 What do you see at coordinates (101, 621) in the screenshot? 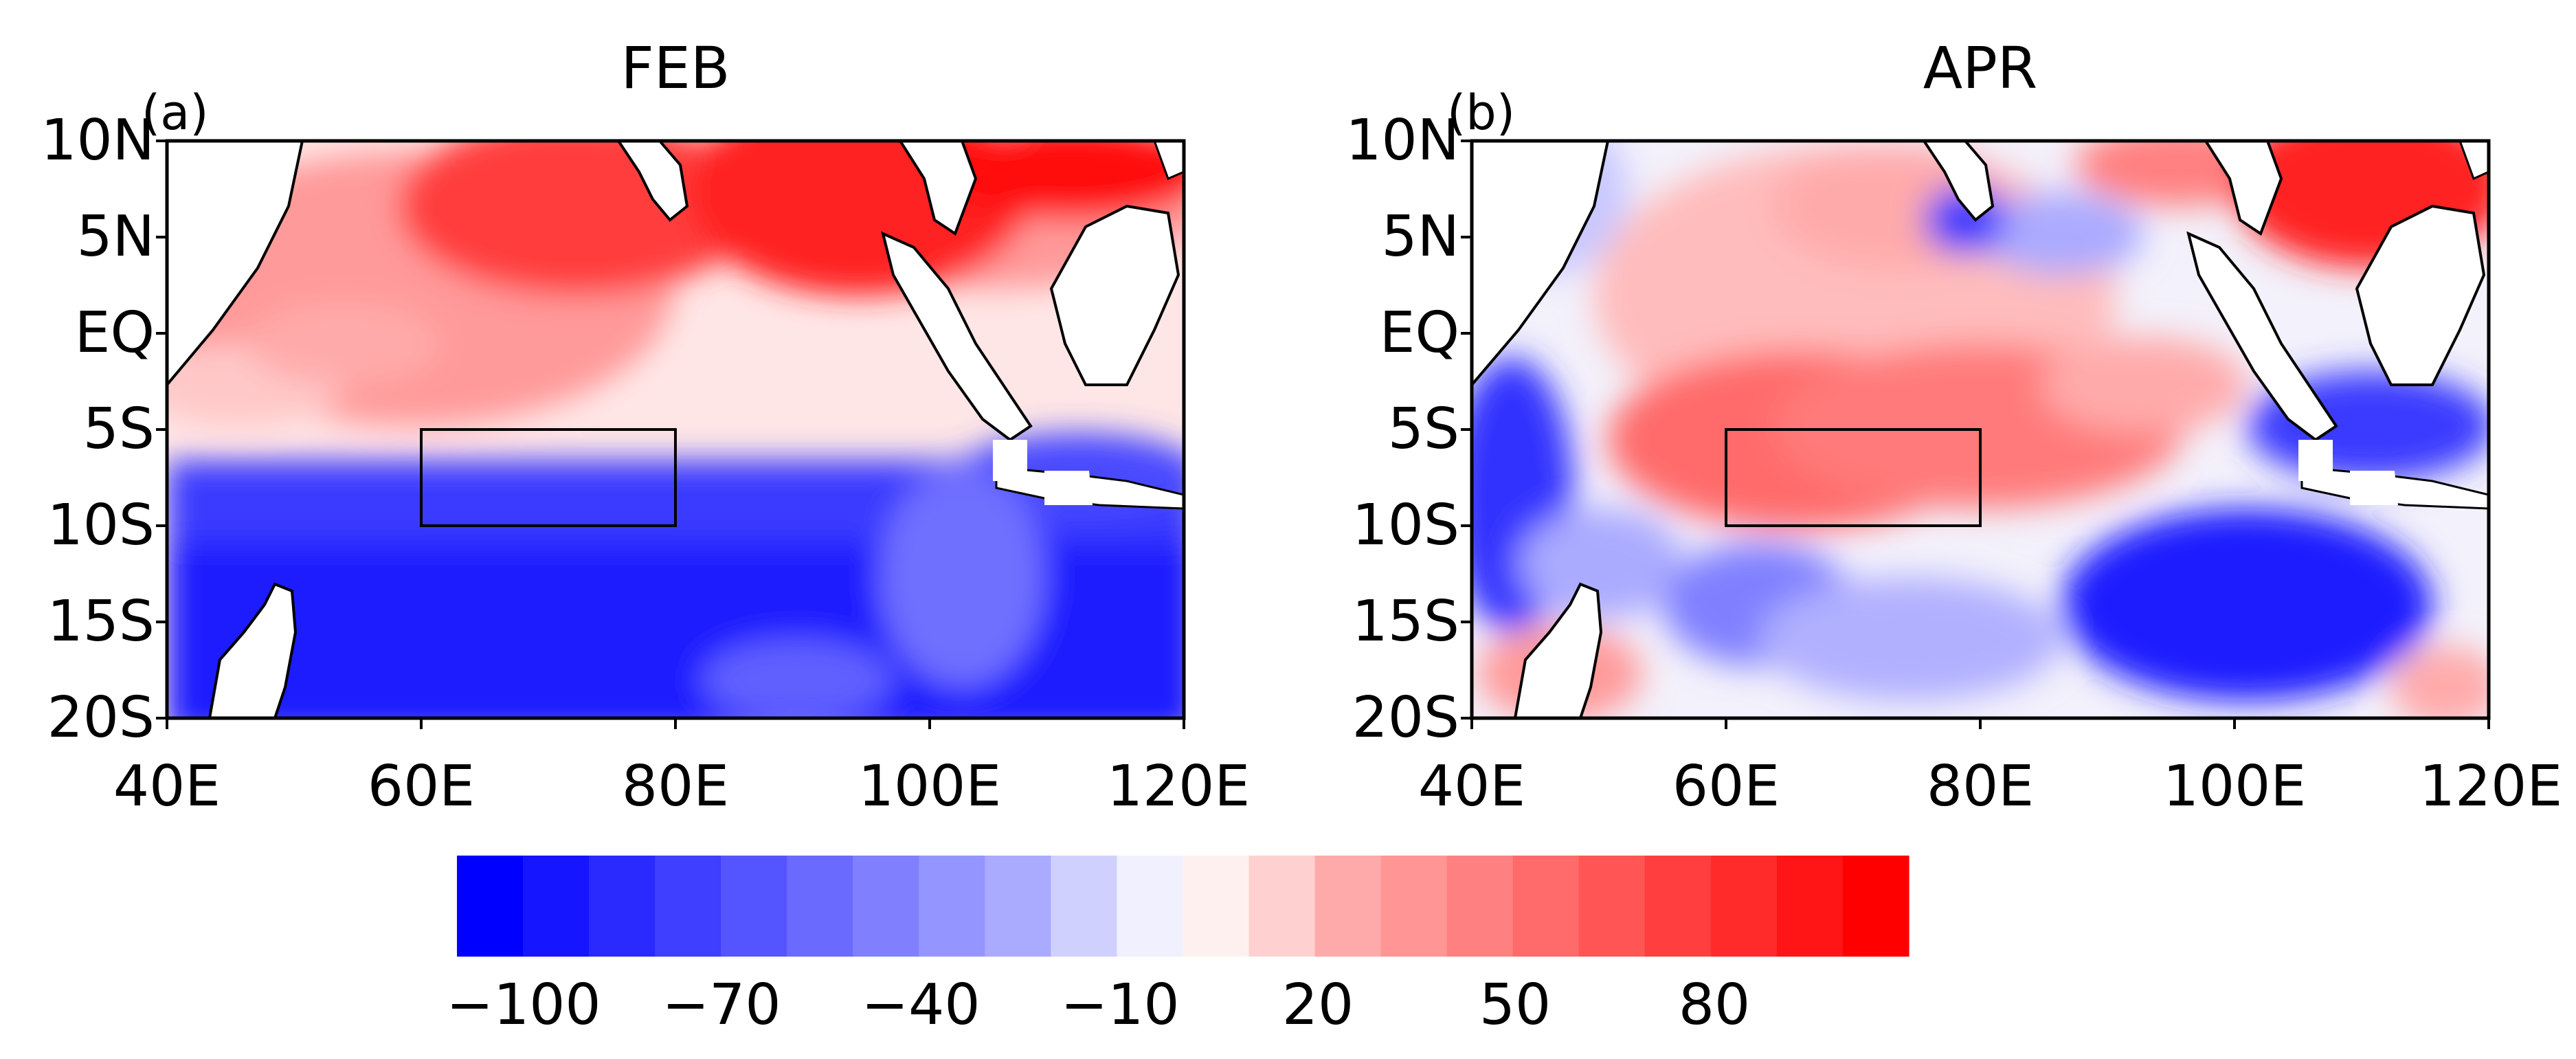
I see `panel-a-lat-label: 15S` at bounding box center [101, 621].